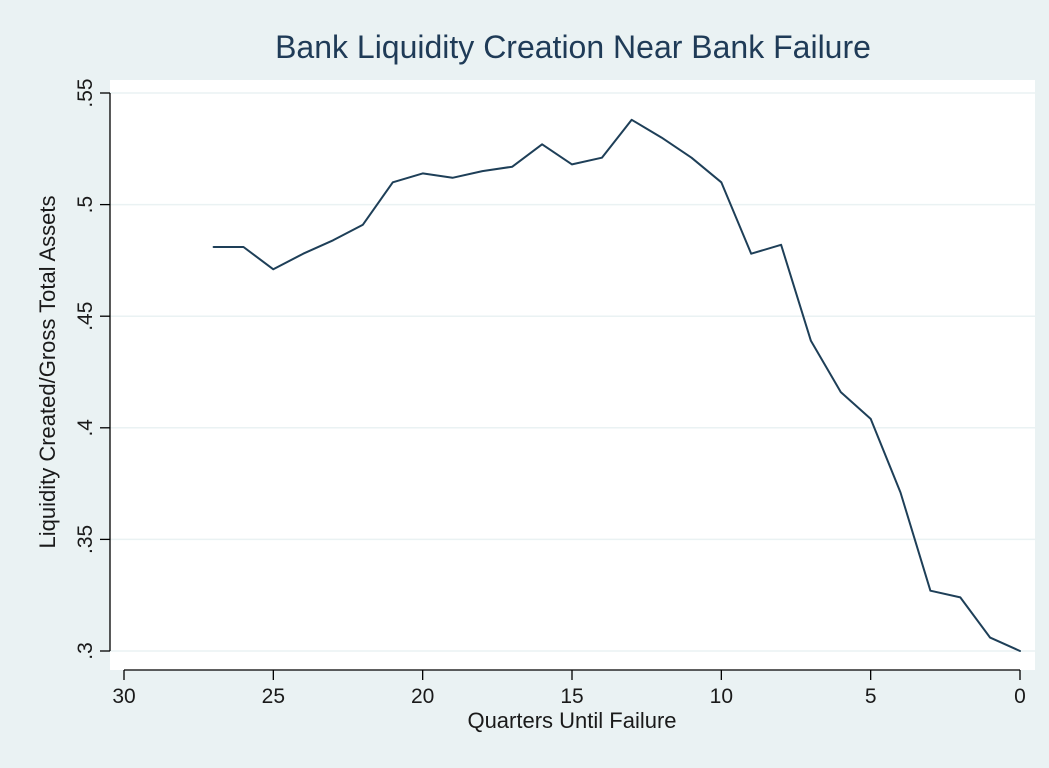 The image size is (1049, 768). Describe the element at coordinates (571, 696) in the screenshot. I see `x-tick-label: 15` at that location.